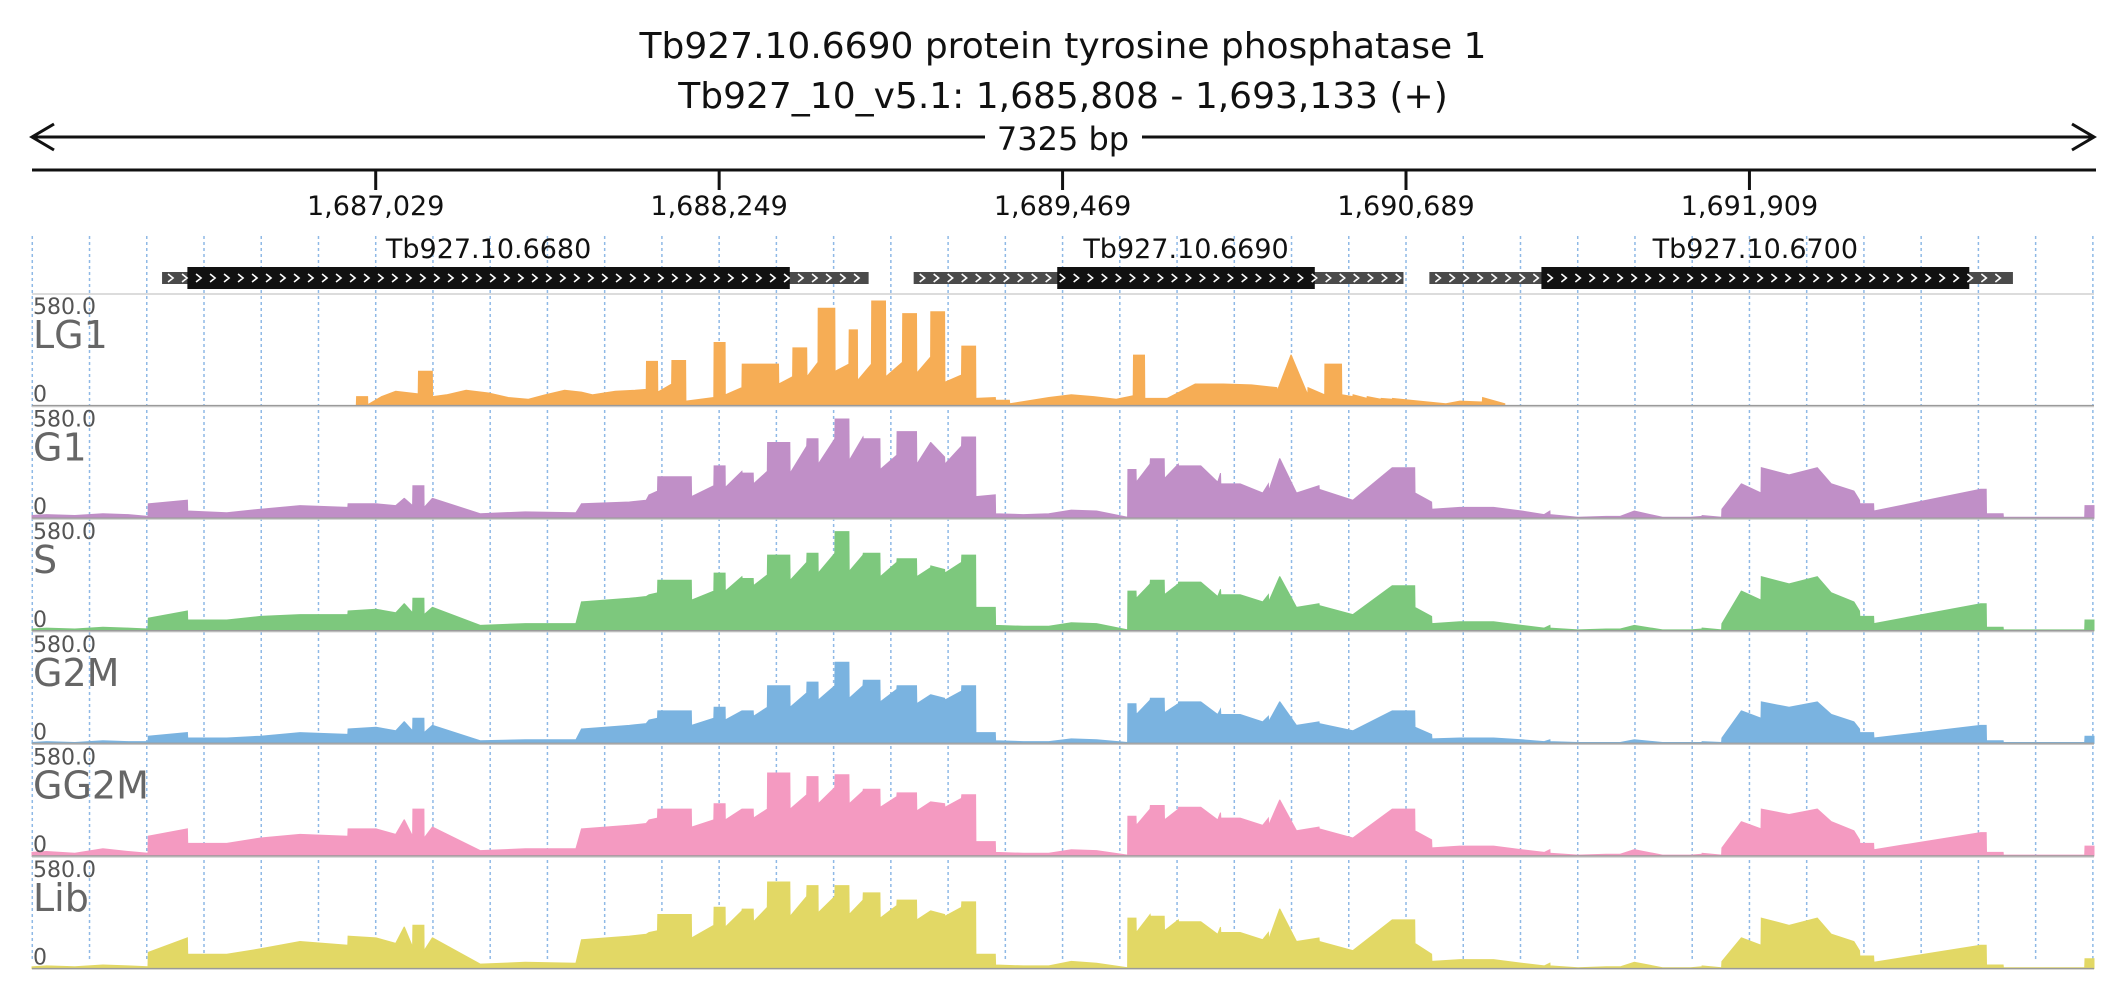  Describe the element at coordinates (1755, 249) in the screenshot. I see `gene-label: Tb927.10.6700` at that location.